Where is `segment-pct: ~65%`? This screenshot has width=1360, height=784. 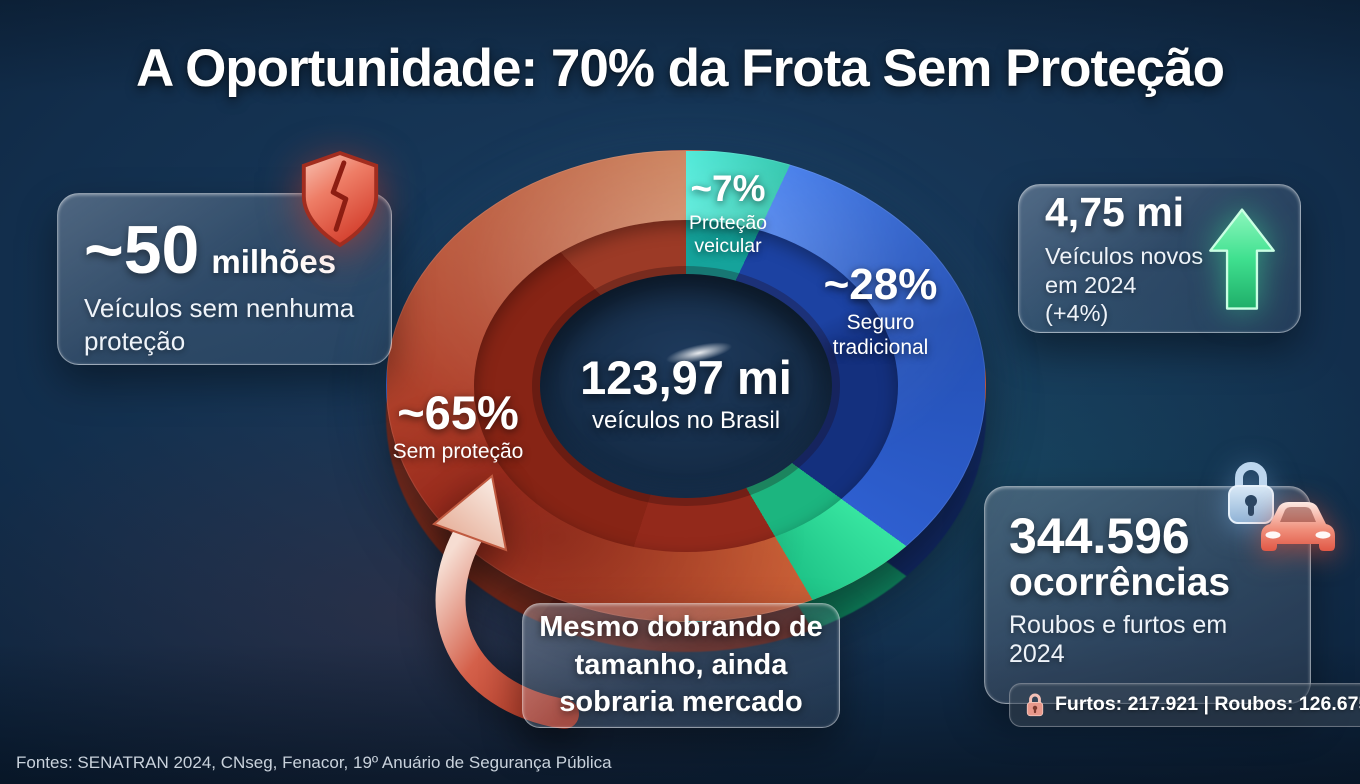 segment-pct: ~65% is located at coordinates (458, 412).